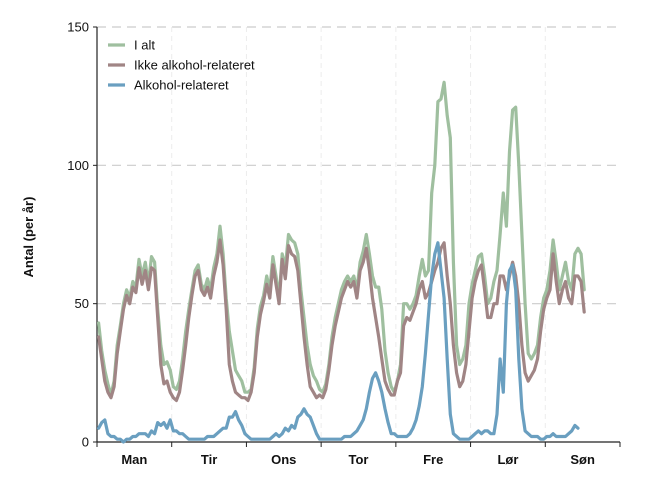 The width and height of the screenshot is (670, 500). Describe the element at coordinates (507, 459) in the screenshot. I see `x-tick-label: Lør` at that location.